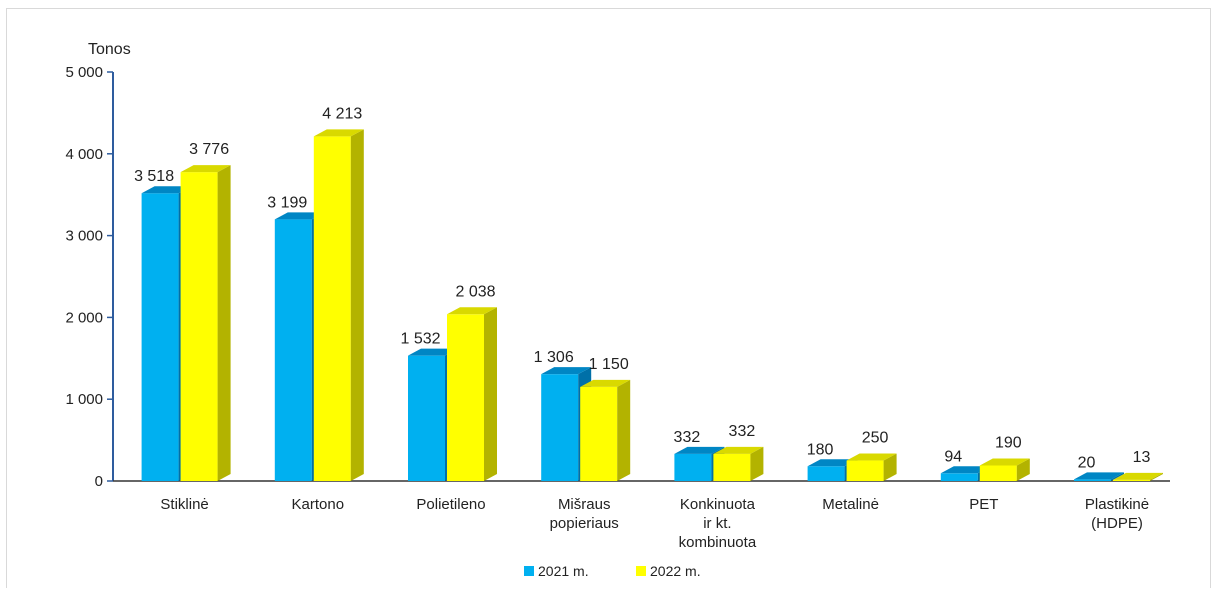 This screenshot has height=591, width=1217. Describe the element at coordinates (99, 481) in the screenshot. I see `y-tick-label: 0` at that location.